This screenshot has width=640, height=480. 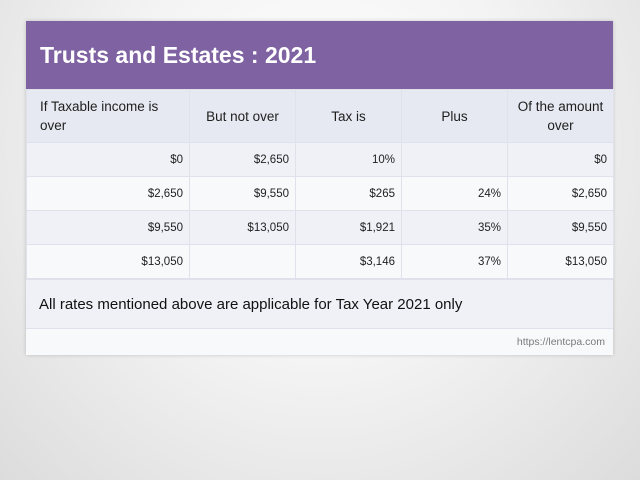 What do you see at coordinates (108, 159) in the screenshot?
I see `cell-over: $0` at bounding box center [108, 159].